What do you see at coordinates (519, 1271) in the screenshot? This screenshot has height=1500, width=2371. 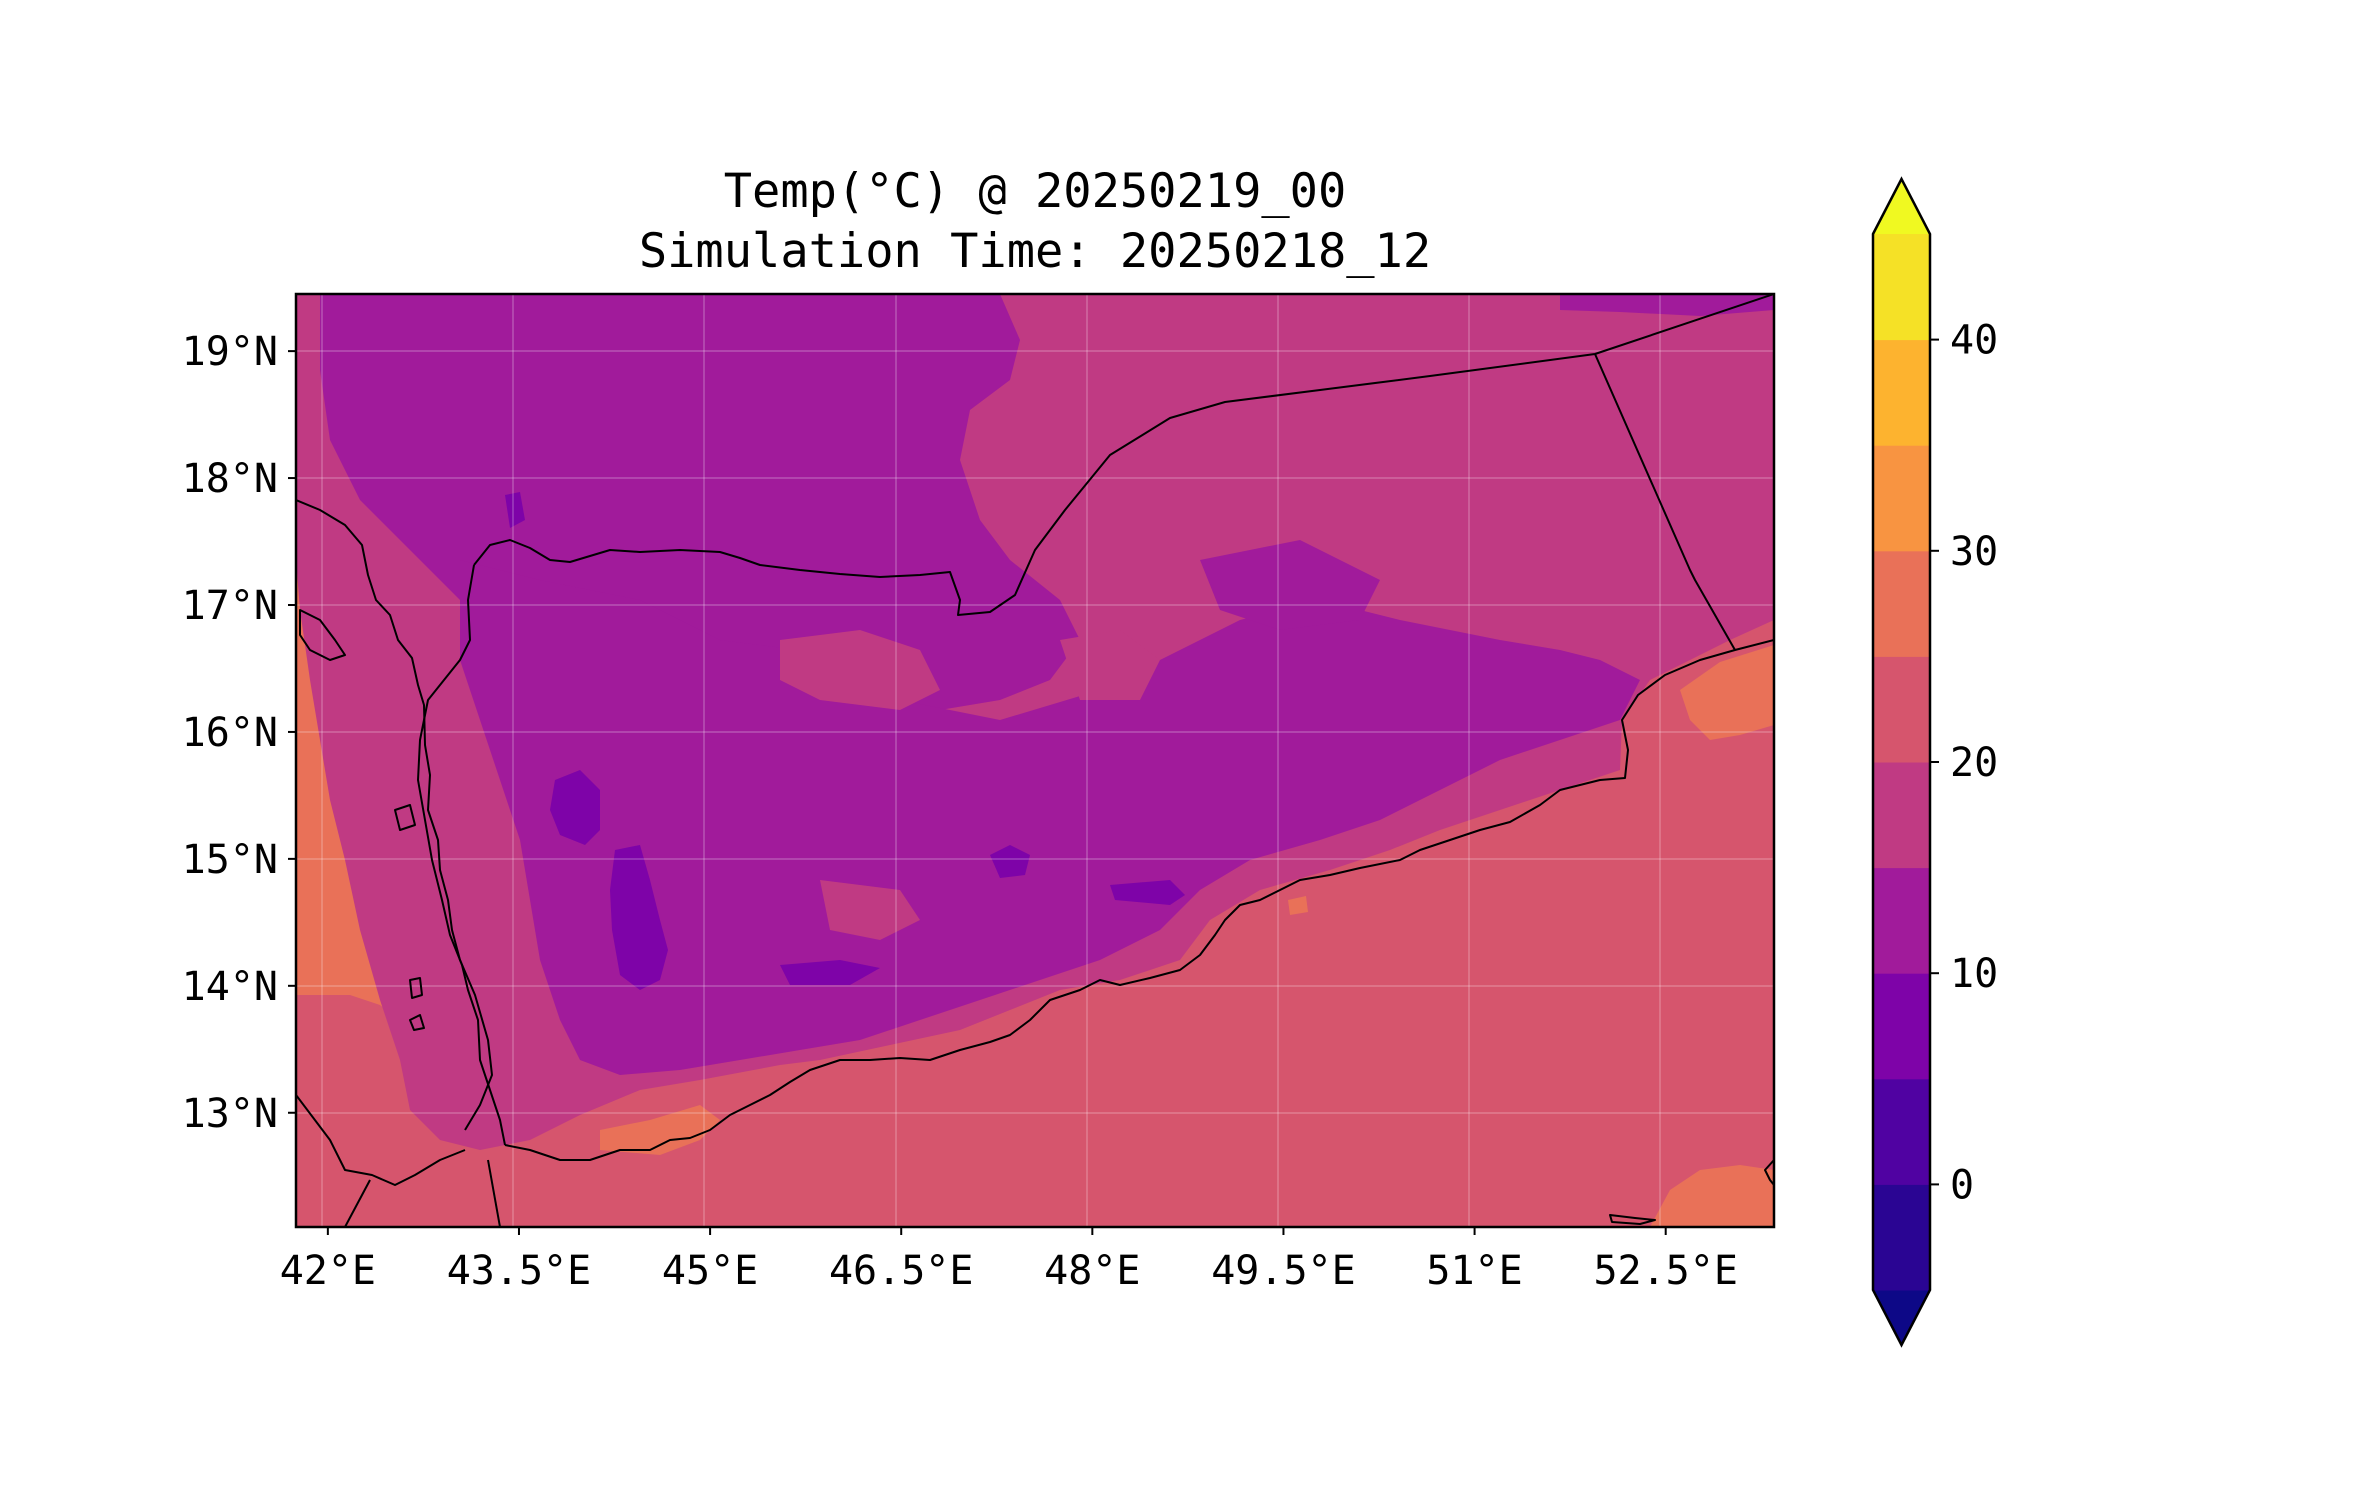 I see `lon-tick-label: 43.5°E` at bounding box center [519, 1271].